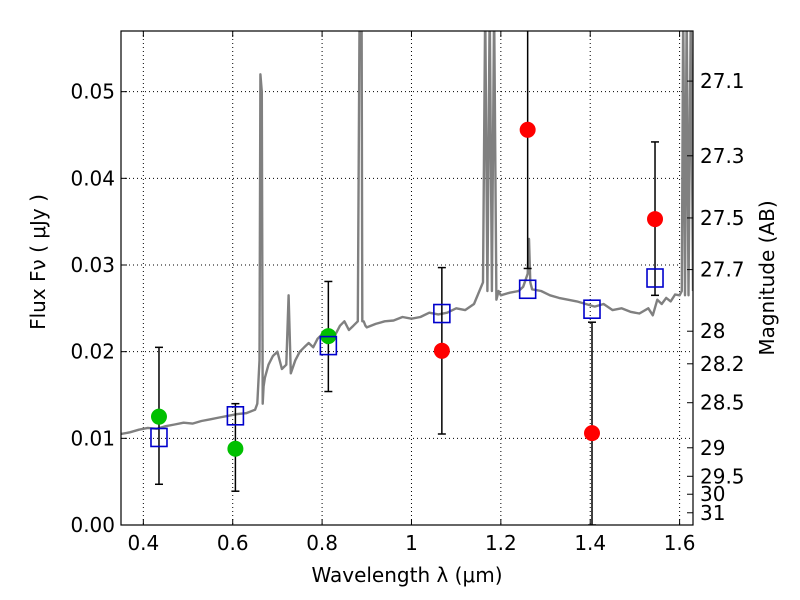  What do you see at coordinates (712, 331) in the screenshot?
I see `right-tick-label: 28` at bounding box center [712, 331].